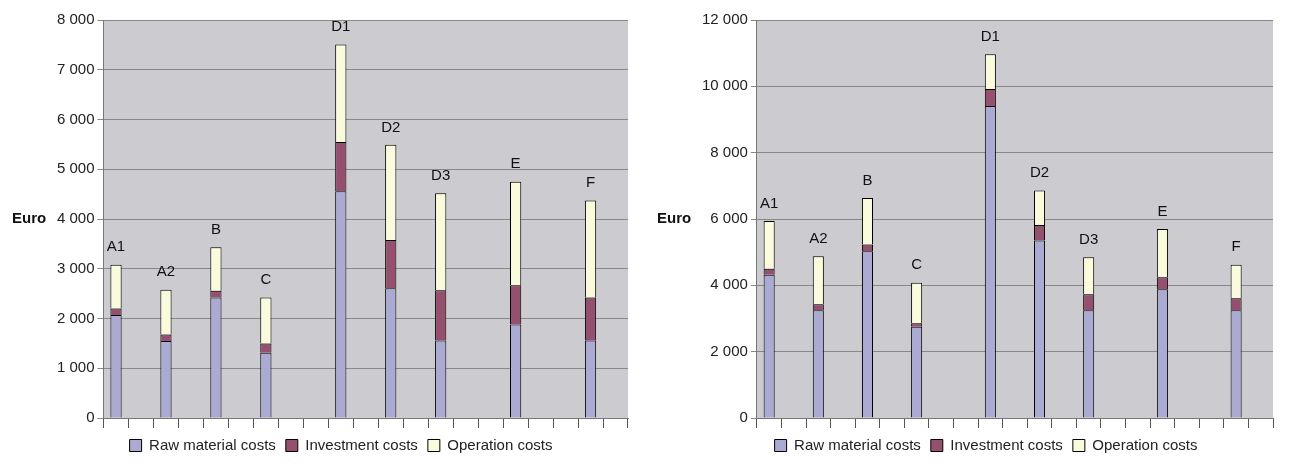 The width and height of the screenshot is (1295, 471). Describe the element at coordinates (75, 267) in the screenshot. I see `y-tick-label: 3 000` at that location.